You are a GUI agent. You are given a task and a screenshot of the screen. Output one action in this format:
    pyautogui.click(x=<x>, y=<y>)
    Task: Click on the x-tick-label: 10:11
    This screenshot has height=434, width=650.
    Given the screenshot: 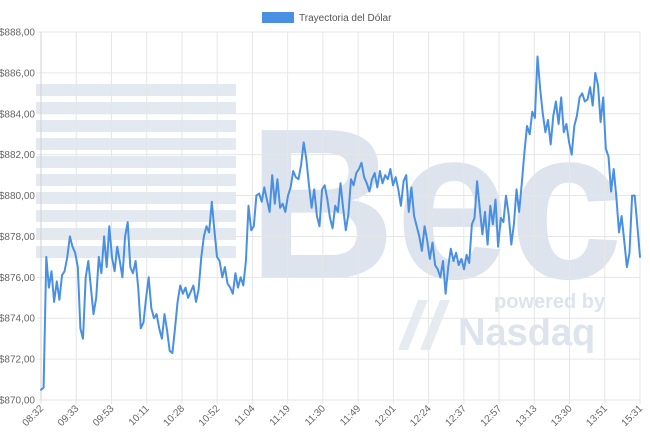 What is the action you would take?
    pyautogui.click(x=139, y=415)
    